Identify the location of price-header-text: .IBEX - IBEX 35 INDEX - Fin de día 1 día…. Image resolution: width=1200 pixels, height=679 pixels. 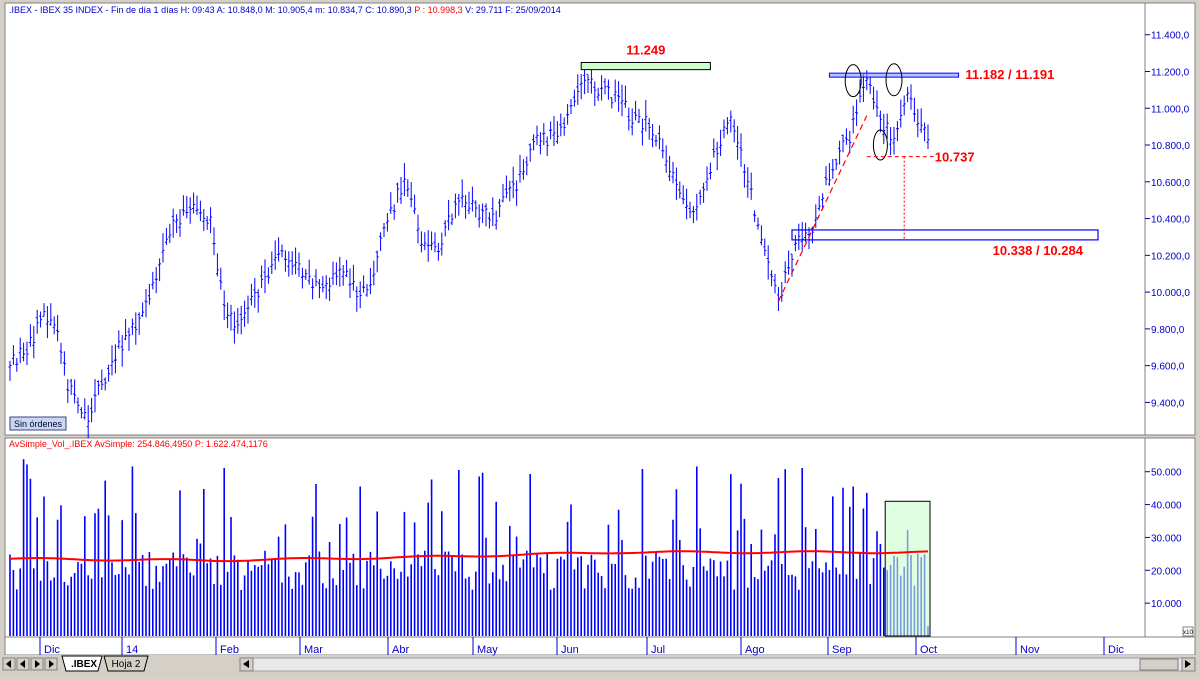
(285, 10).